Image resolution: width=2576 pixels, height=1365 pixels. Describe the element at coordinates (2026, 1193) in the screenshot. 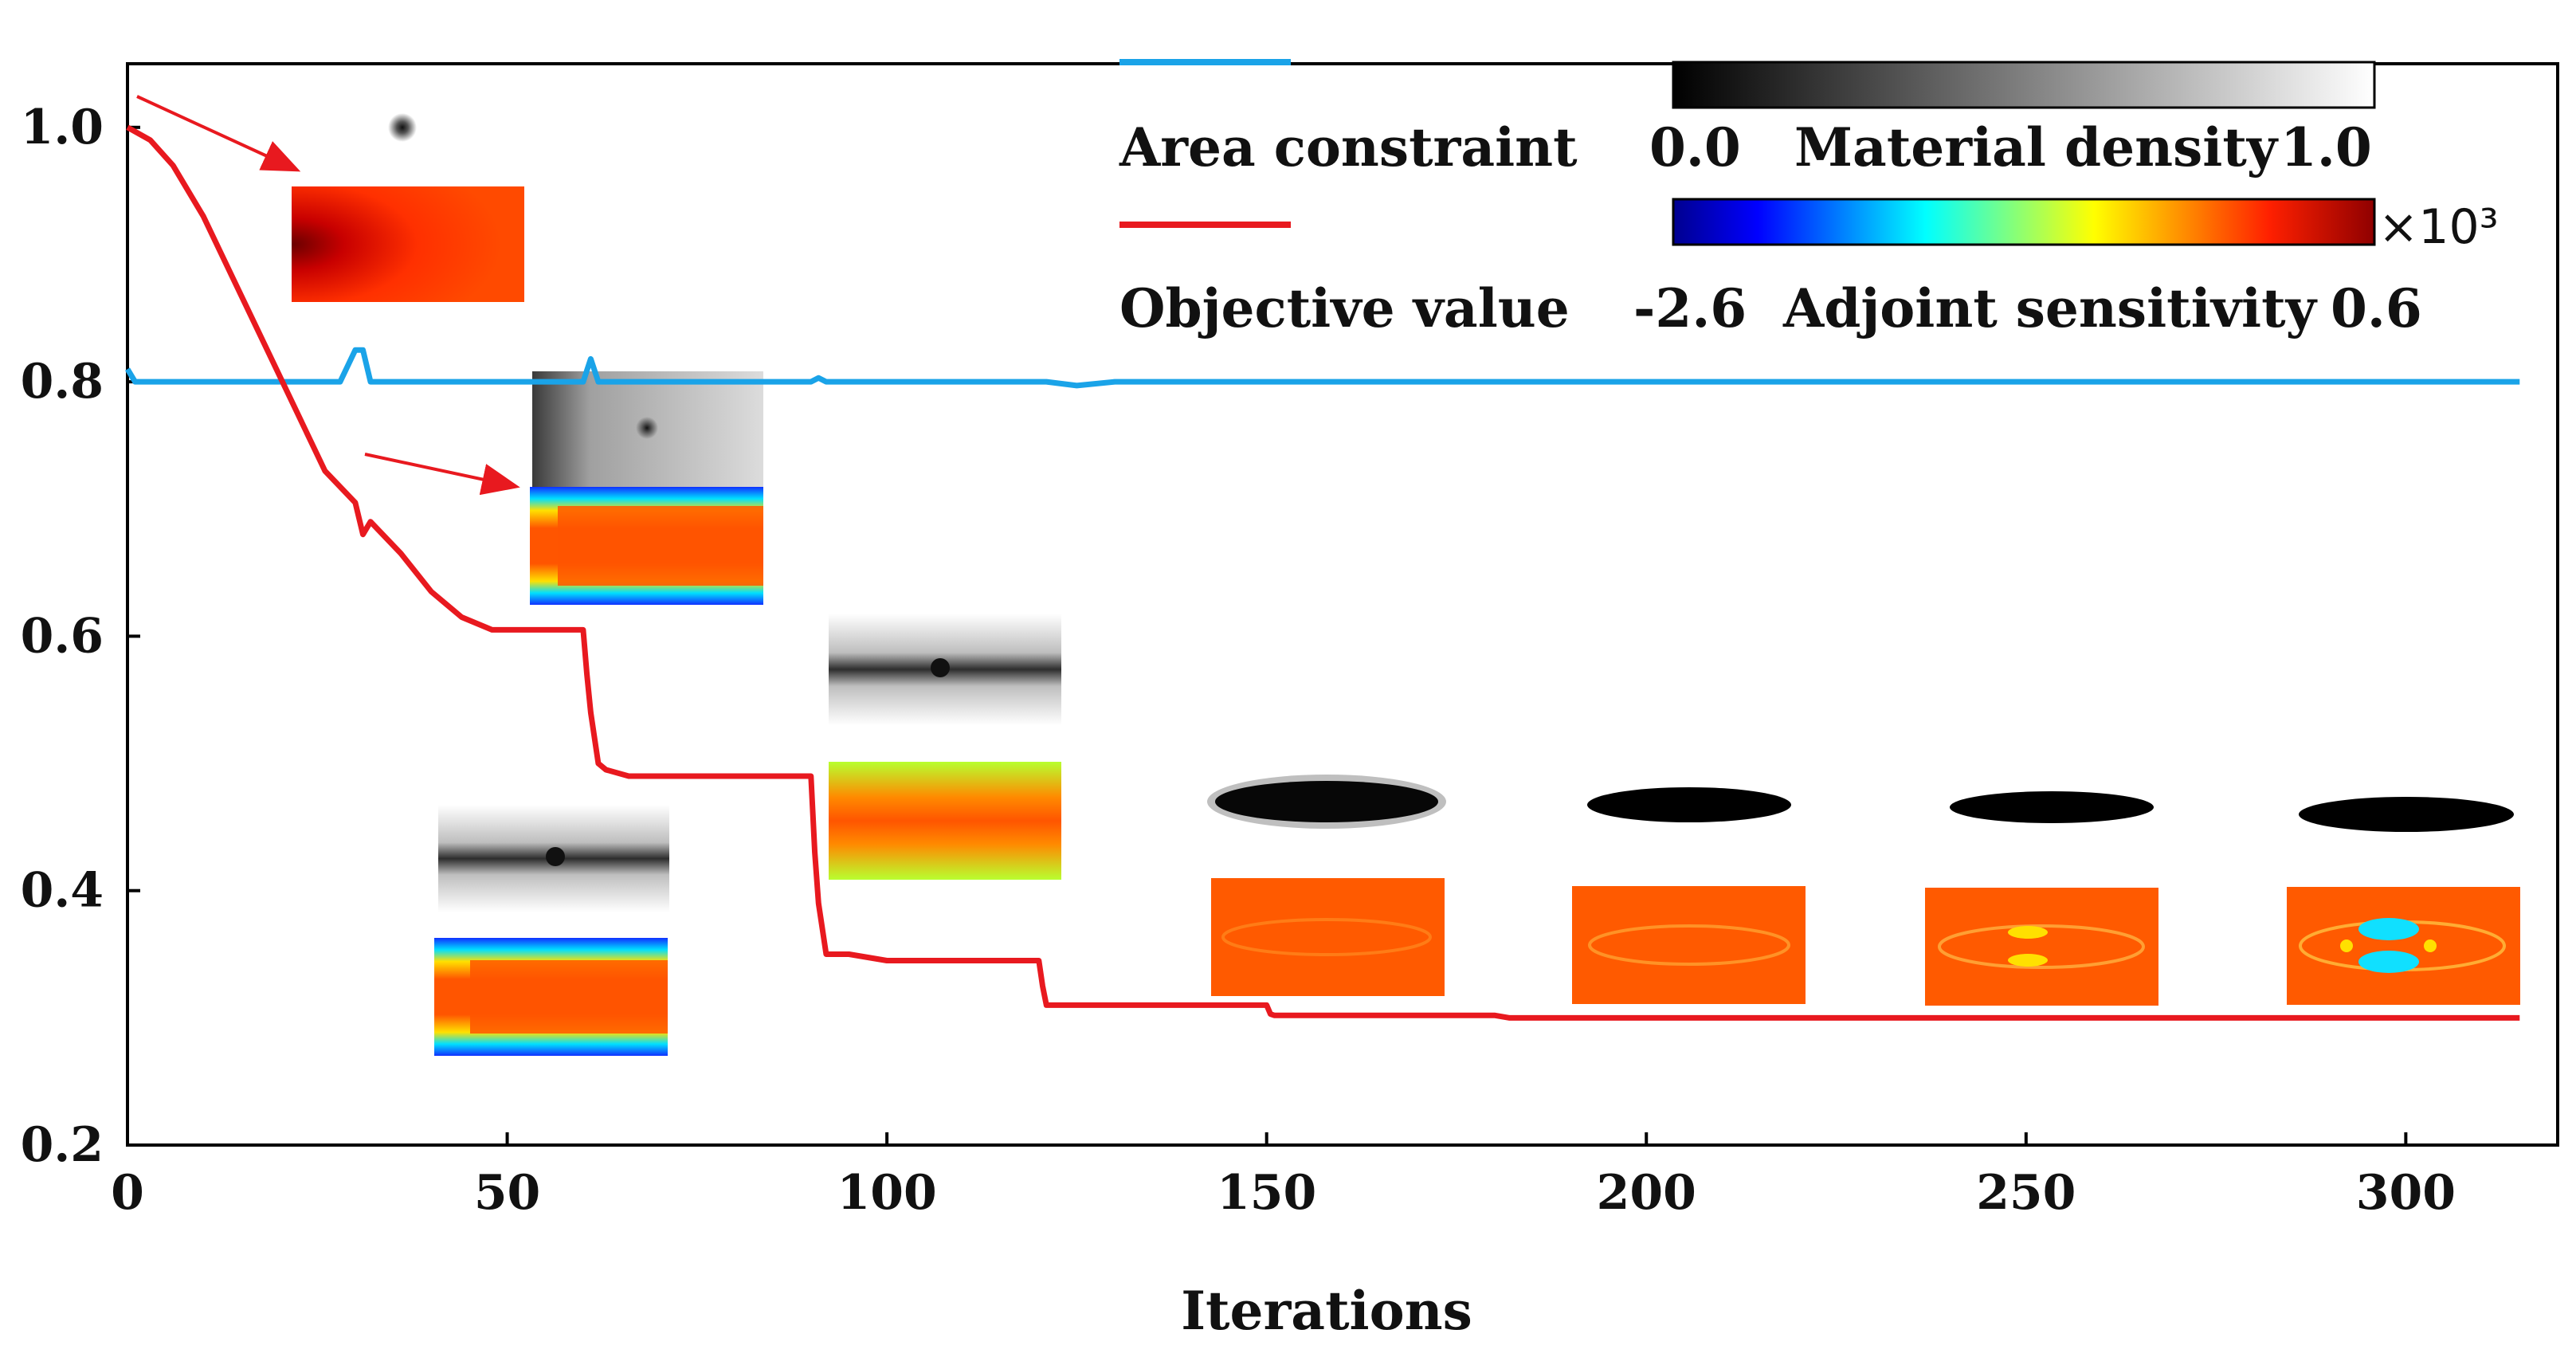

I see `x-tick-label: 250` at that location.